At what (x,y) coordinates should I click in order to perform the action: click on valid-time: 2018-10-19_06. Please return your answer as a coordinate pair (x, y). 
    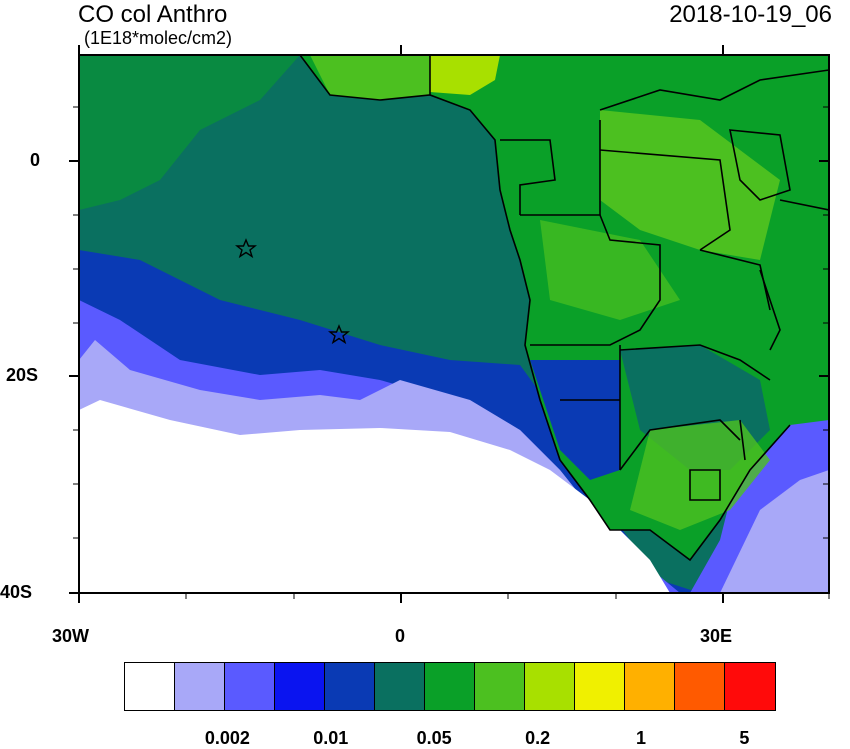
    Looking at the image, I should click on (750, 14).